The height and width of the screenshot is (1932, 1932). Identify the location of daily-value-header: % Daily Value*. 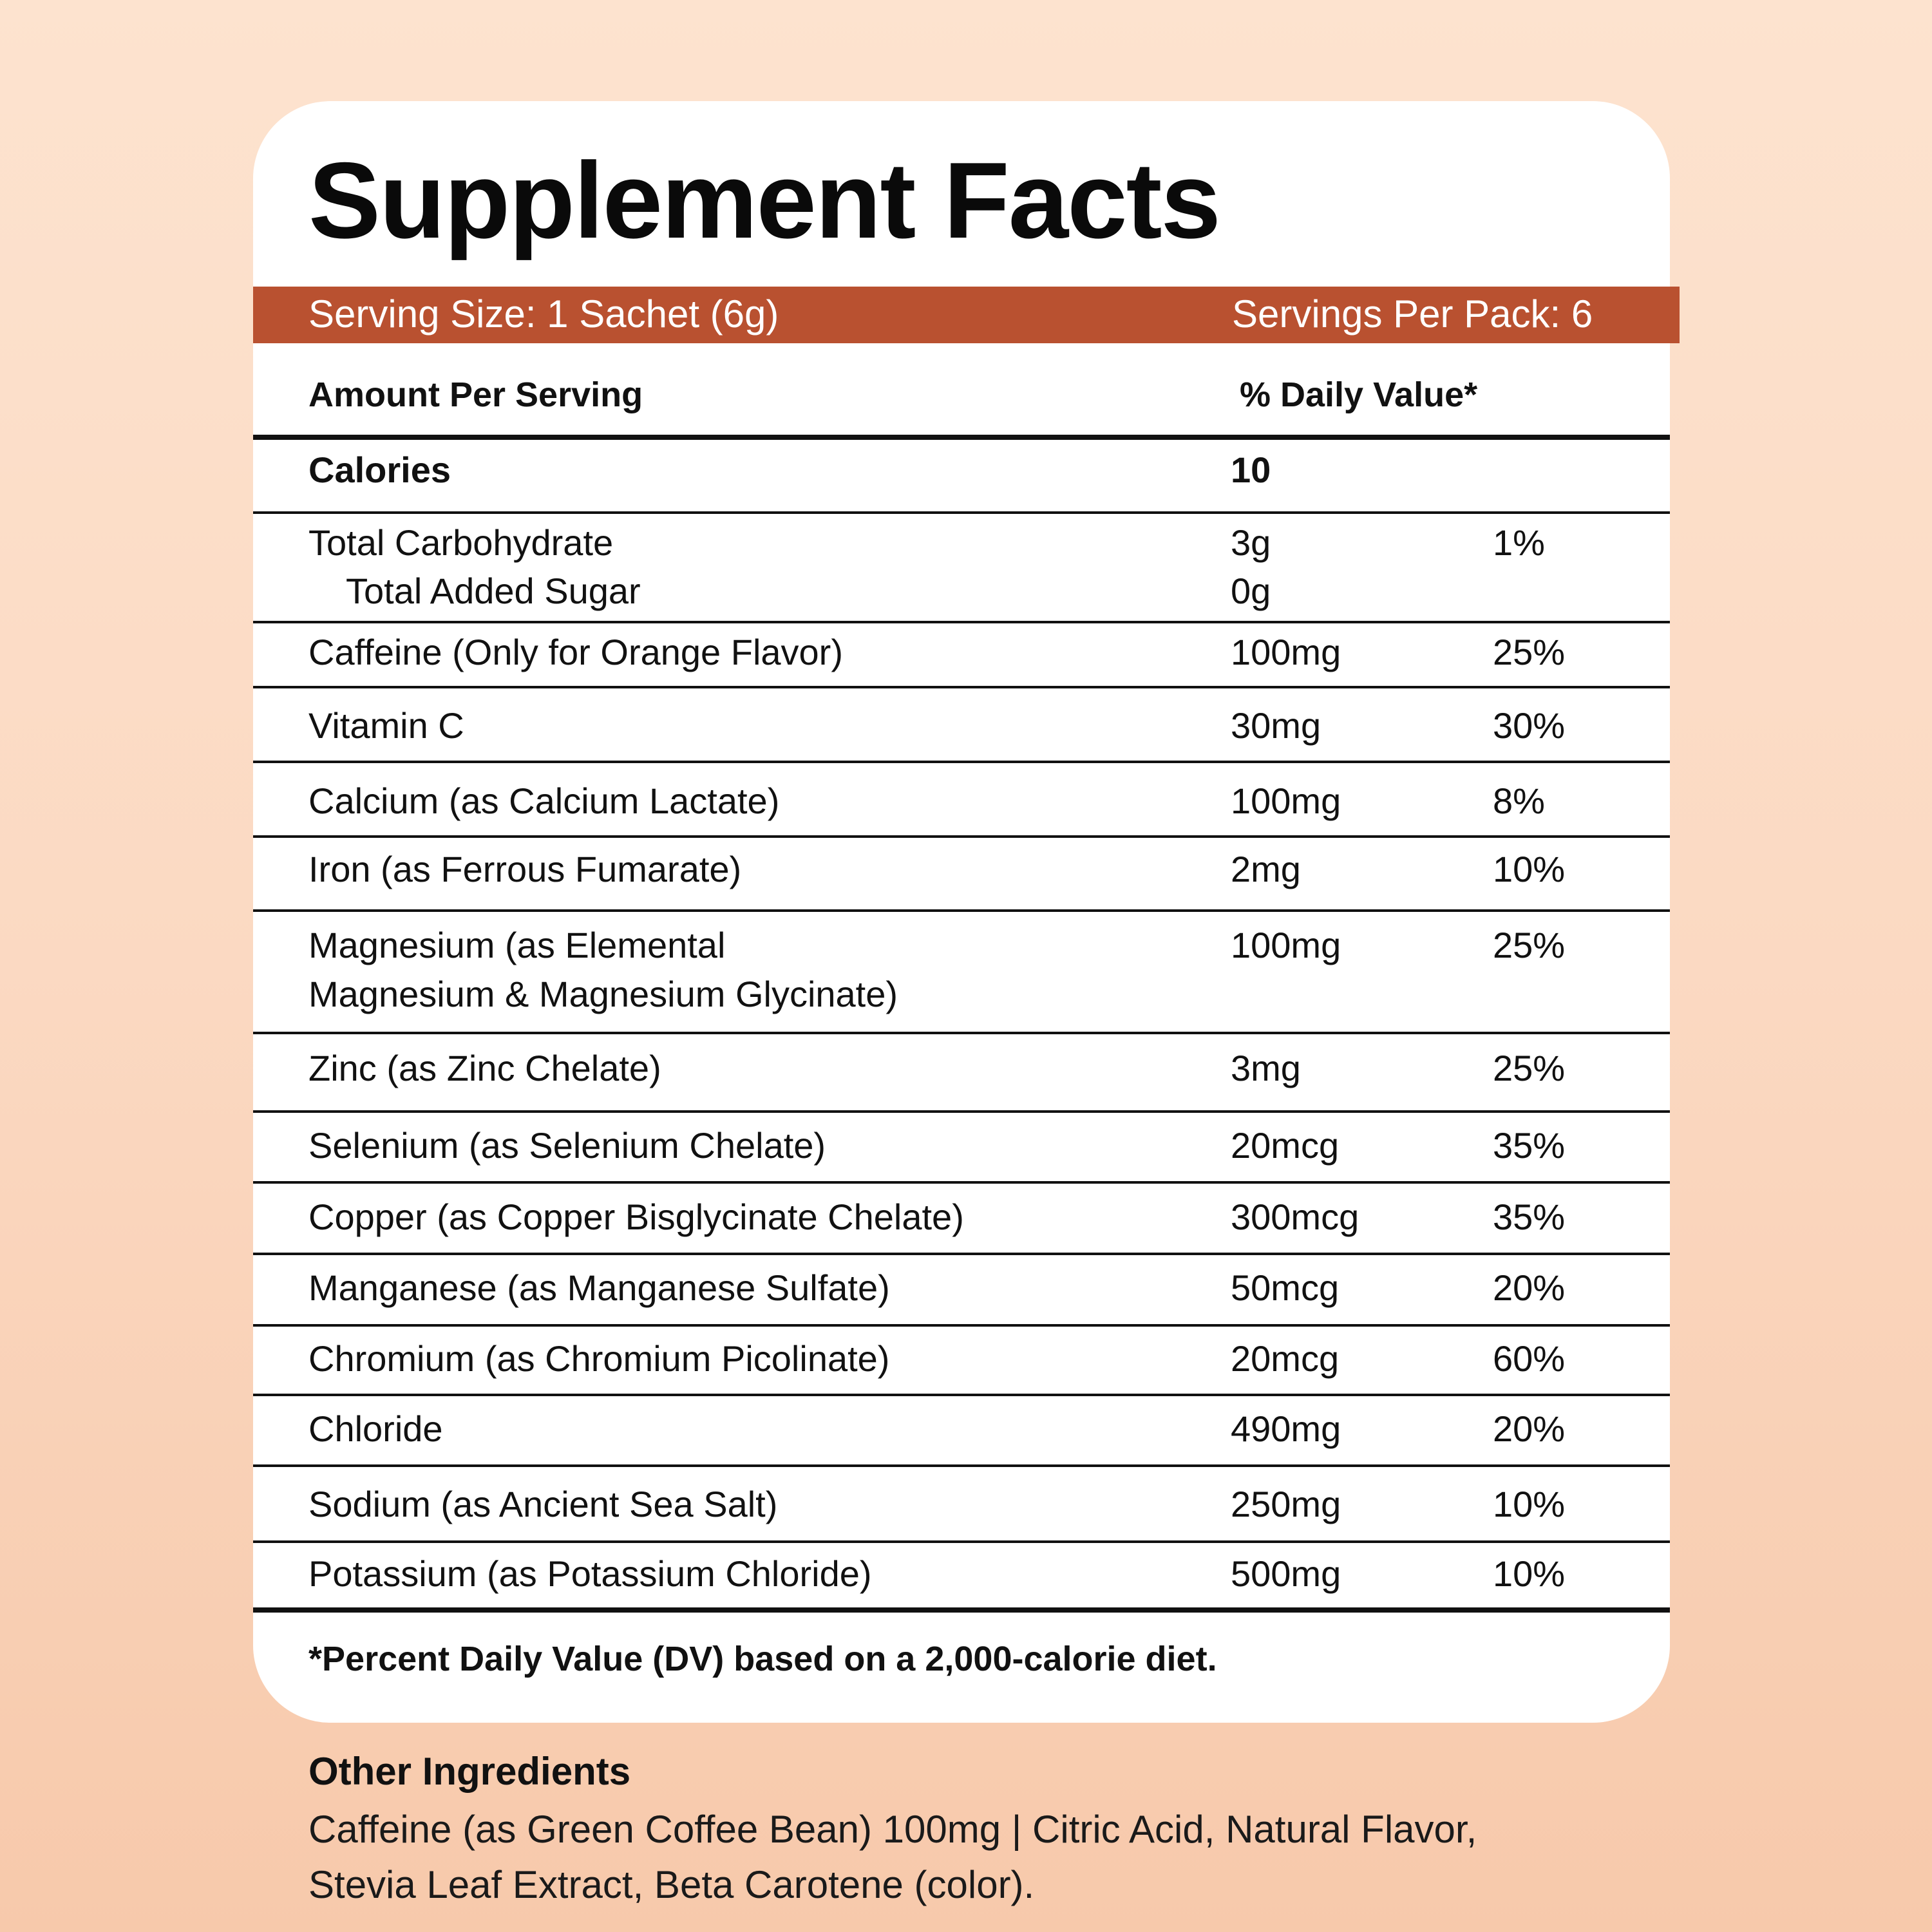
(1359, 395).